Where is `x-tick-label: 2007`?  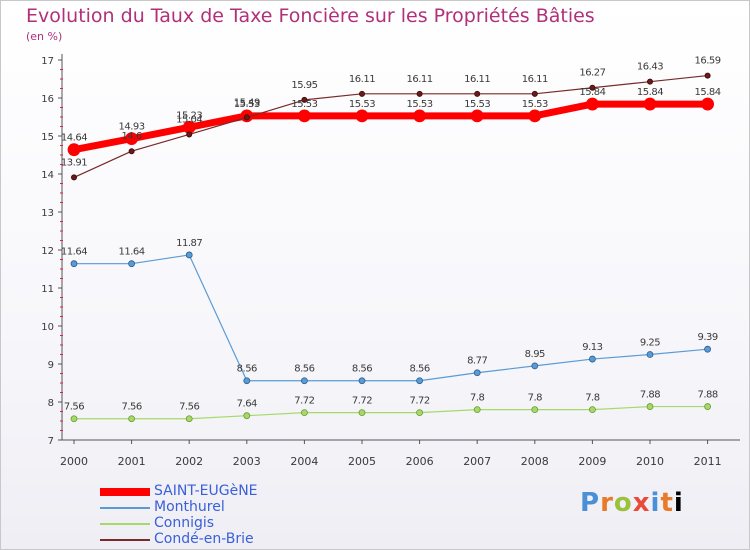
x-tick-label: 2007 is located at coordinates (477, 461).